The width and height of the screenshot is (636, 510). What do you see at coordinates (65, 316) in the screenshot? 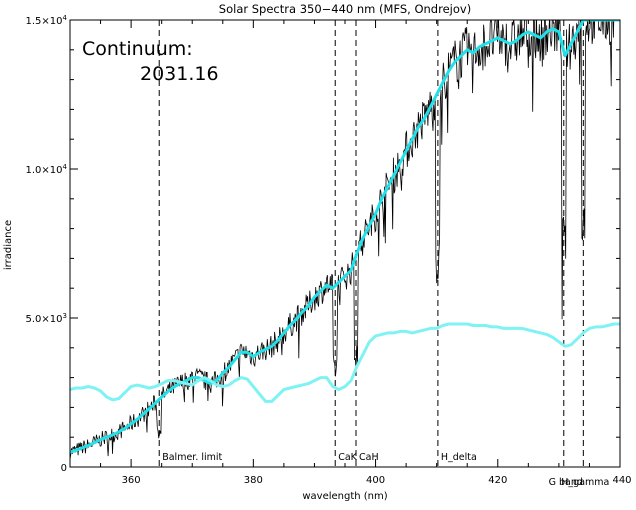
I see `y-tick-label-exponent: 3` at bounding box center [65, 316].